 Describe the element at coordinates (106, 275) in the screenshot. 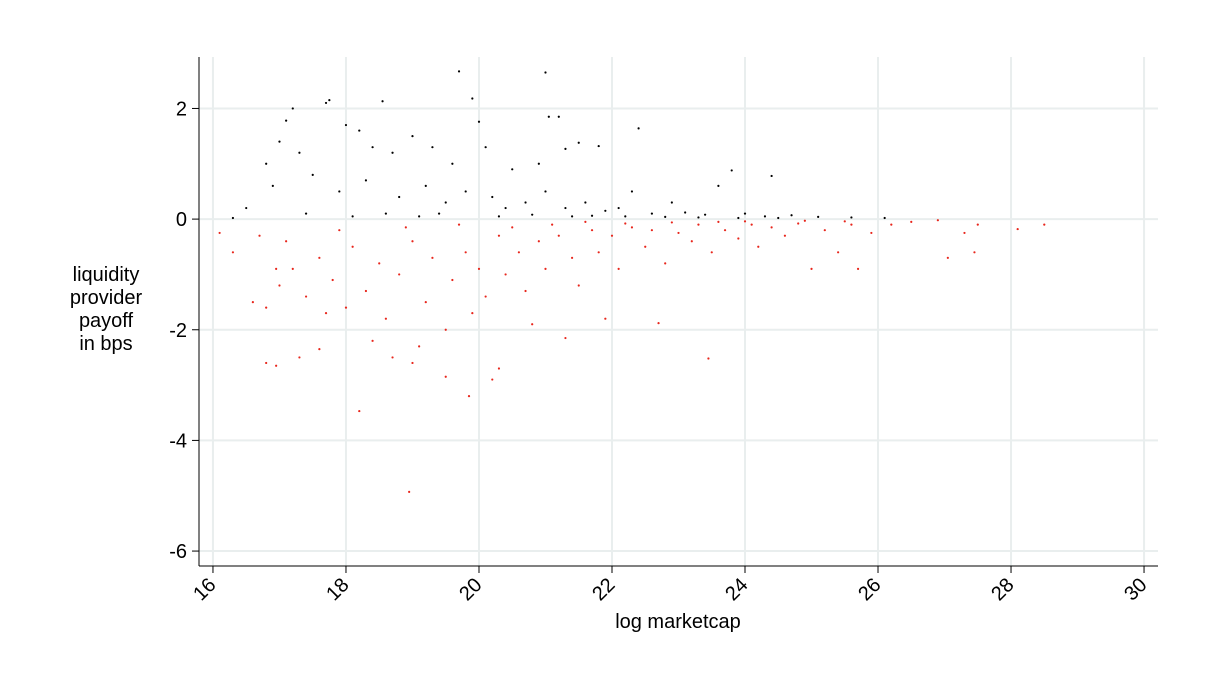

I see `y-axis-title: liquidity` at that location.